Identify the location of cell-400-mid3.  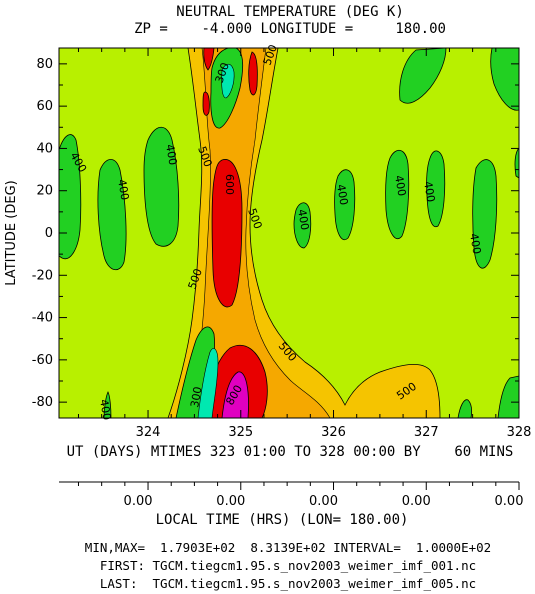
(397, 195).